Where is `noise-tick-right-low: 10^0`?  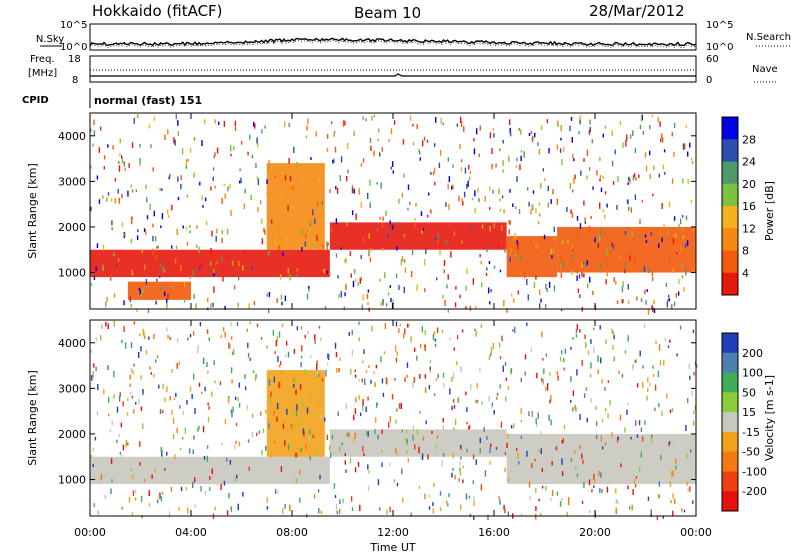 noise-tick-right-low: 10^0 is located at coordinates (719, 47).